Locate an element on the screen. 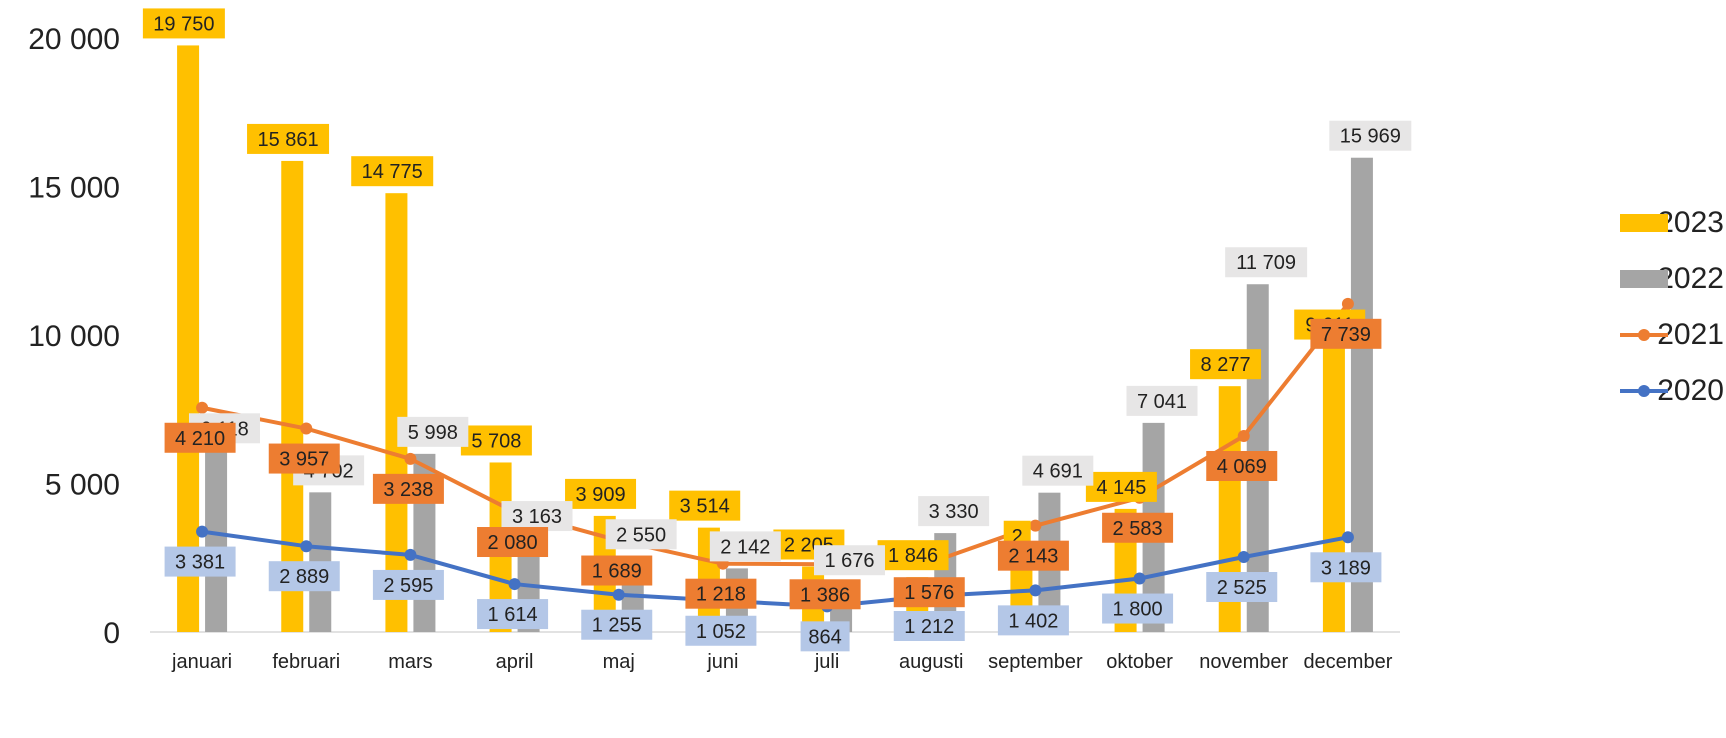 The width and height of the screenshot is (1726, 738). data-label-2023: 15 861 is located at coordinates (287, 140).